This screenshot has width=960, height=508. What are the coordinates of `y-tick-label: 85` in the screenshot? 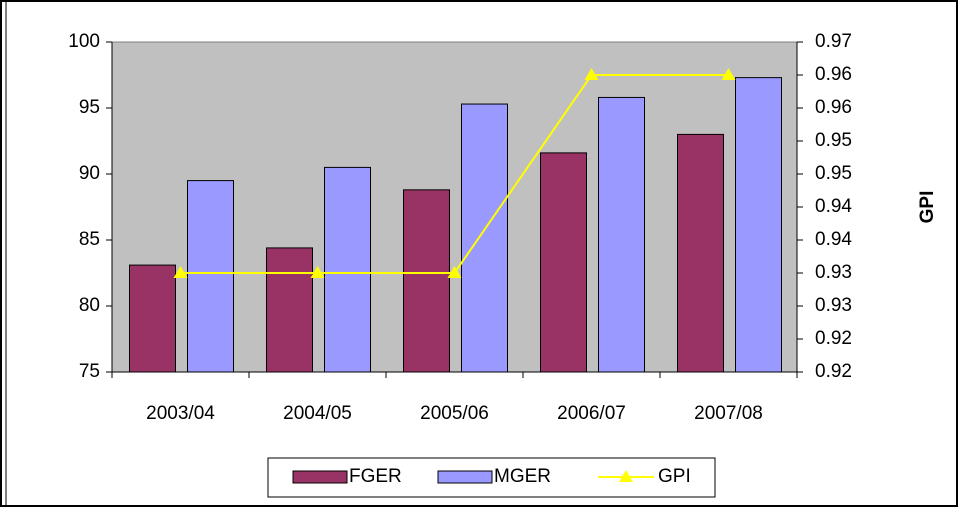 It's located at (89, 239).